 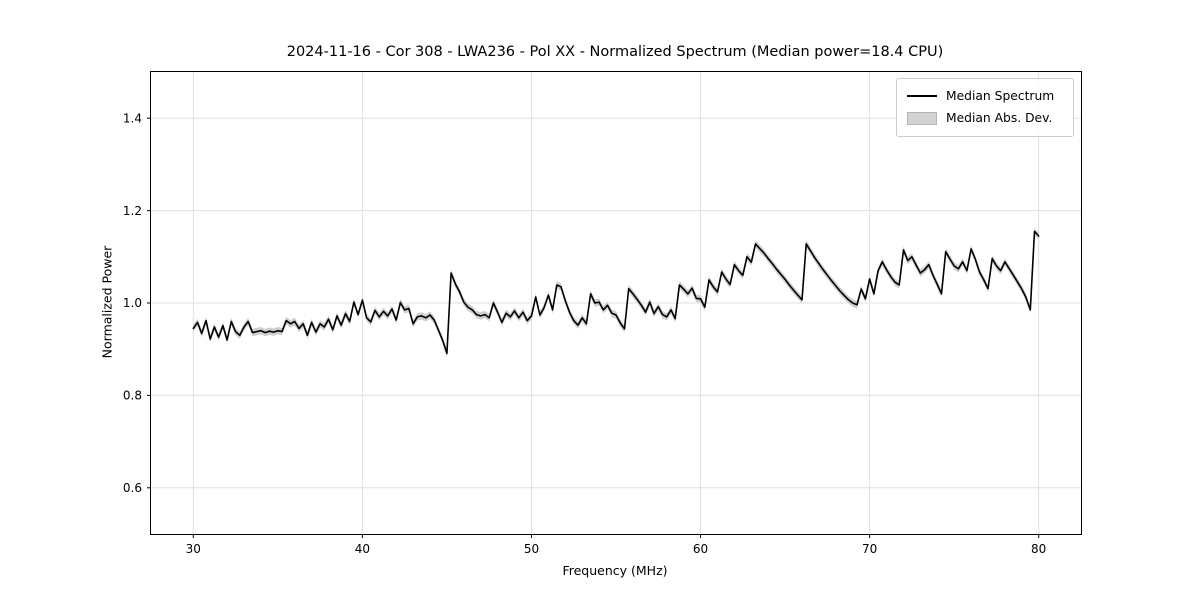 I want to click on x-axis-label: Frequency (MHz), so click(x=615, y=570).